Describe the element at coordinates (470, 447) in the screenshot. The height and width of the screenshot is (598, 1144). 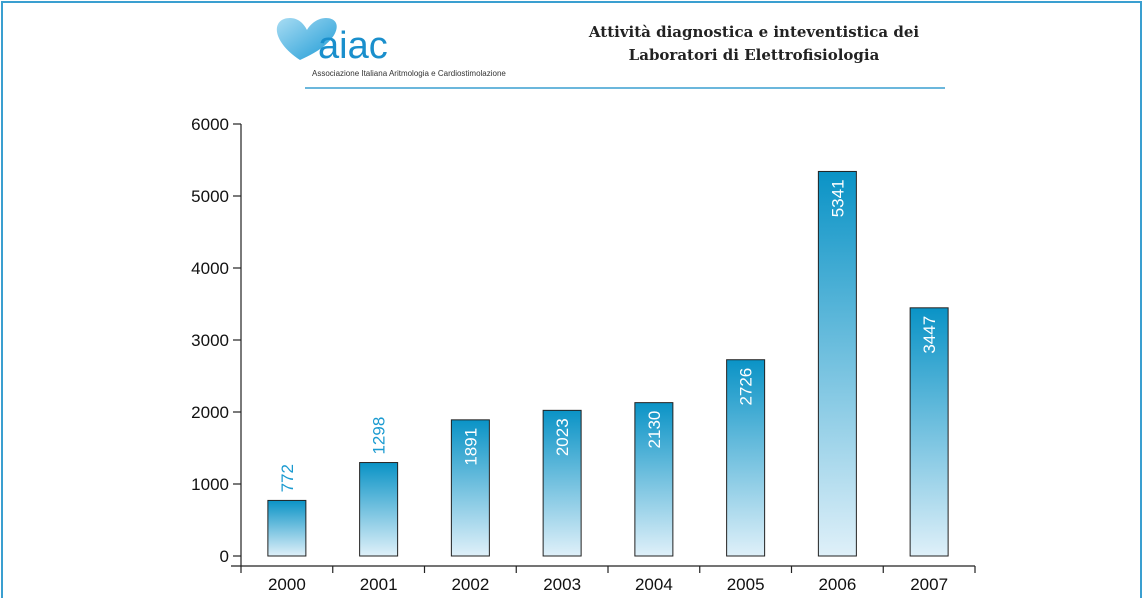
I see `data-label: 1891` at that location.